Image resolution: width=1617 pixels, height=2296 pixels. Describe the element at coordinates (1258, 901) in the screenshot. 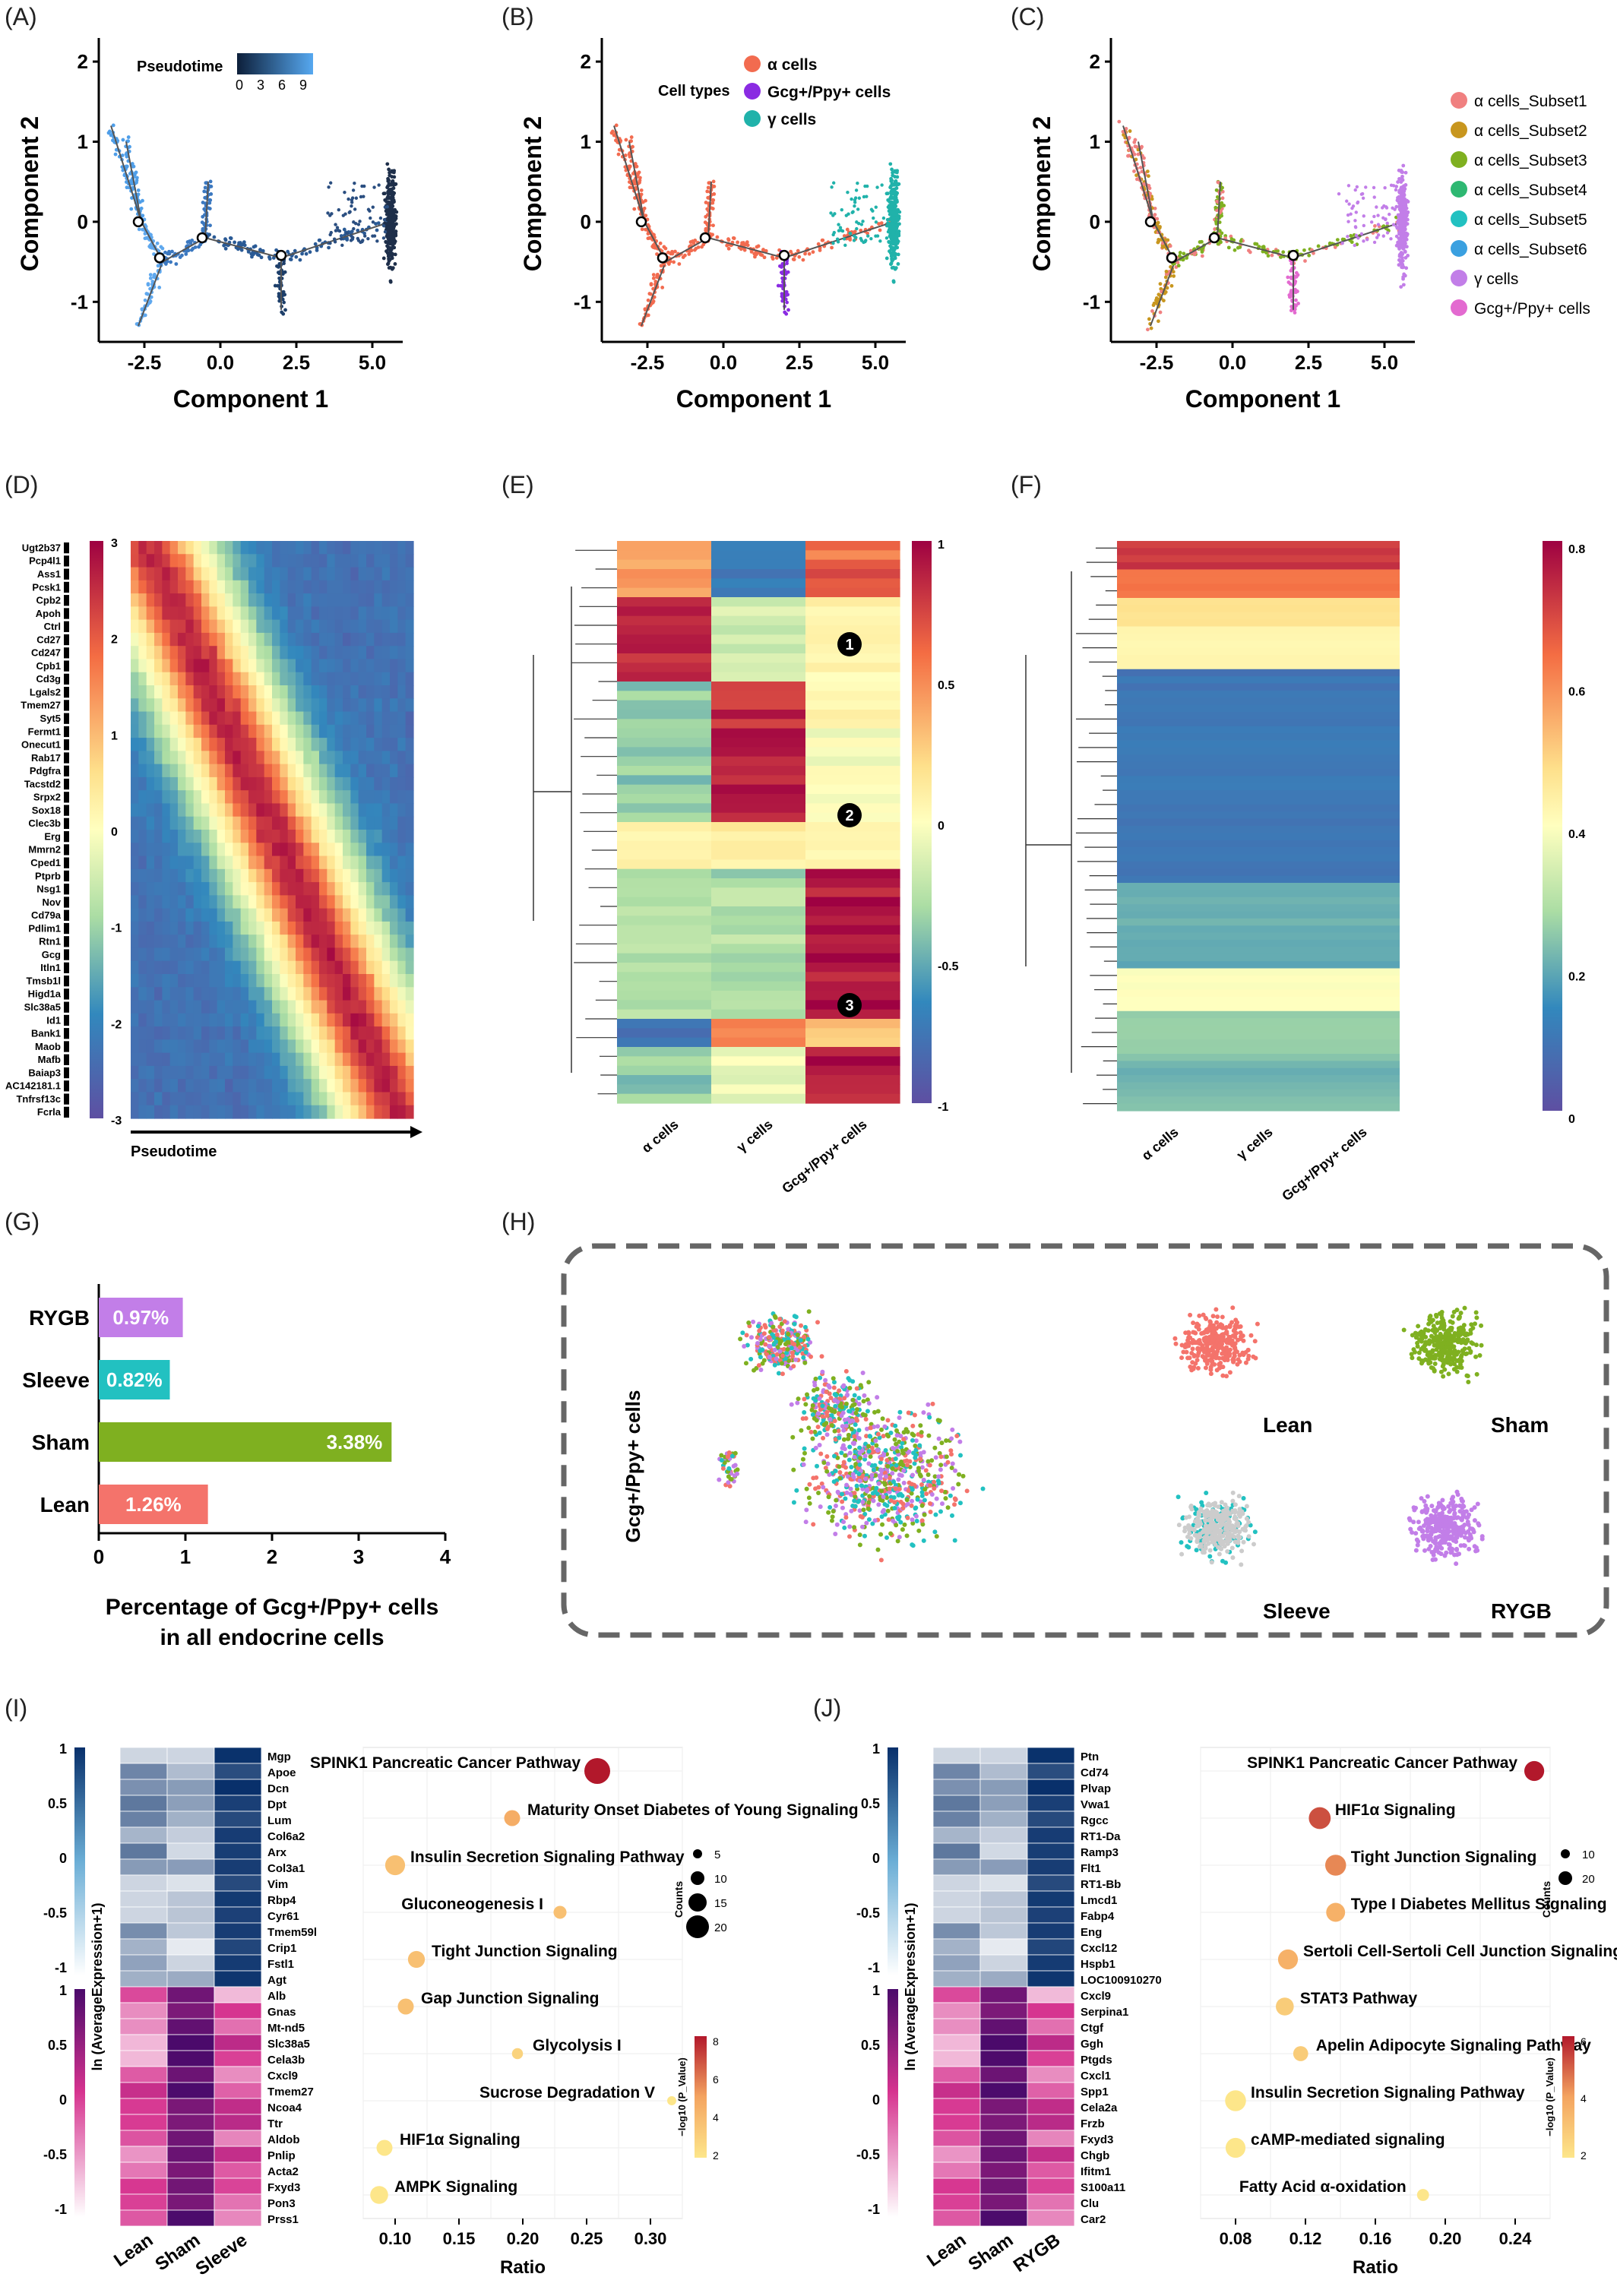

I see `heatmap-f-row` at that location.